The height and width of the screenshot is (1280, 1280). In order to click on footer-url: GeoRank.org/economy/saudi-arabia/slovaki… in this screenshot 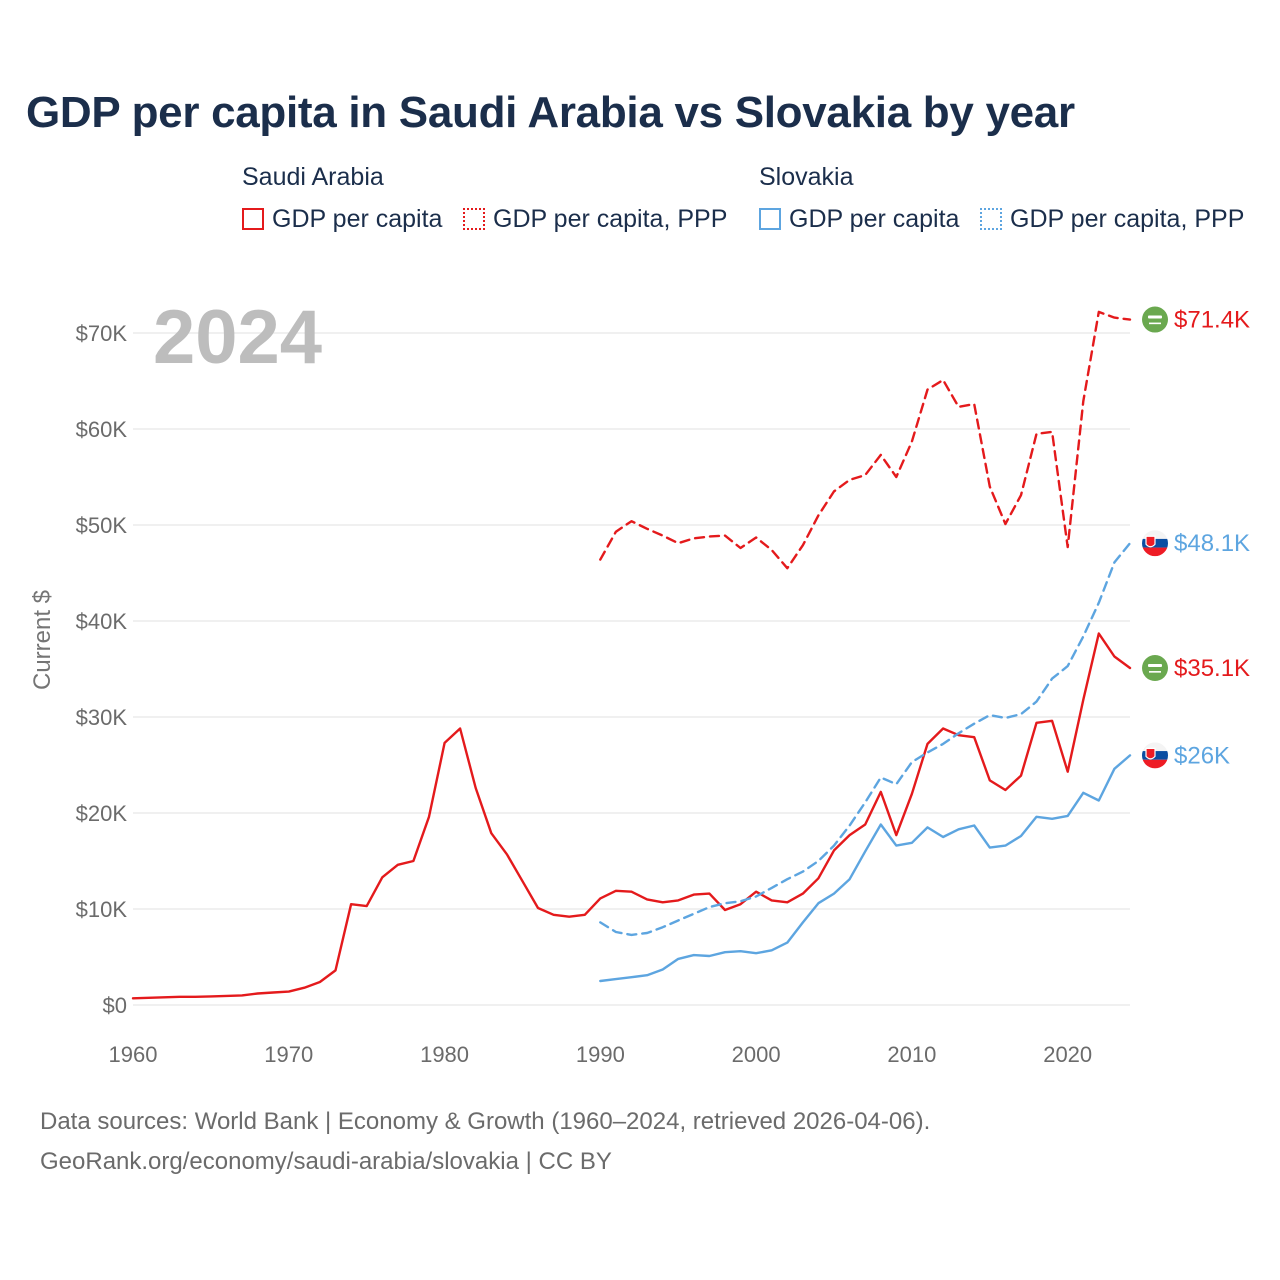, I will do `click(326, 1161)`.